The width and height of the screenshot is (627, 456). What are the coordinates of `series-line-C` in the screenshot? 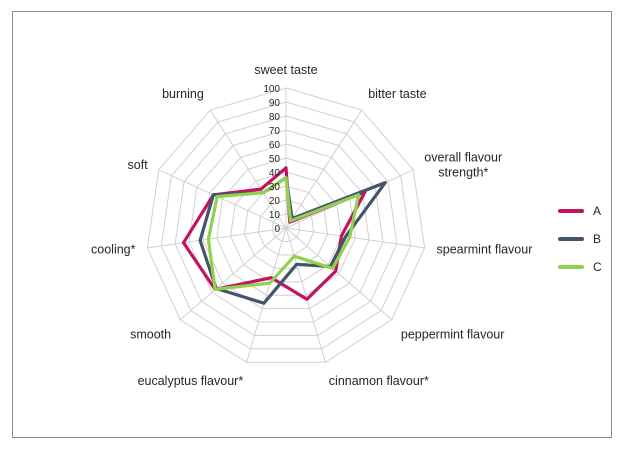 It's located at (283, 233).